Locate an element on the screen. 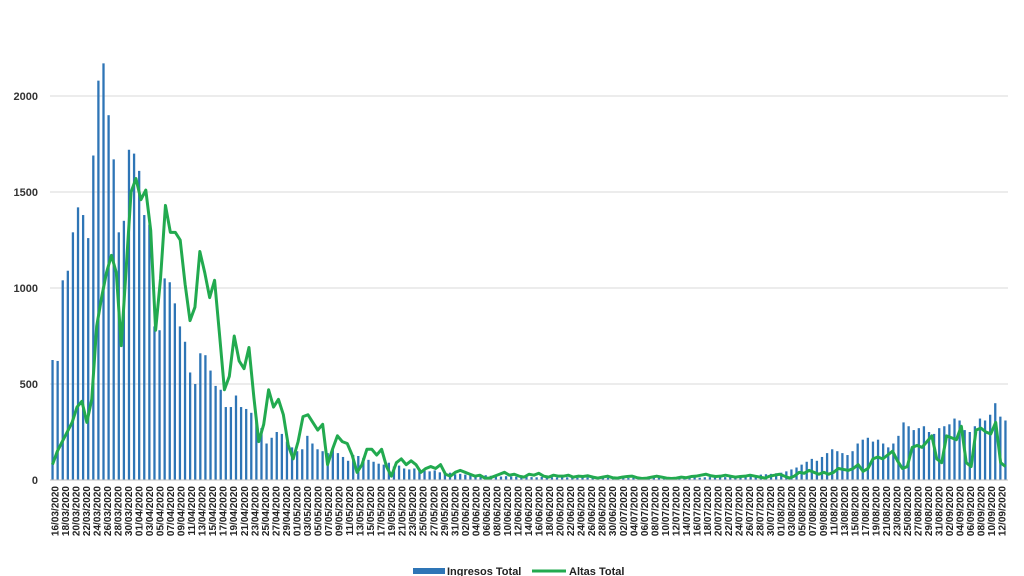 The height and width of the screenshot is (576, 1024). x-tick-label: 09/04/2020 is located at coordinates (182, 511).